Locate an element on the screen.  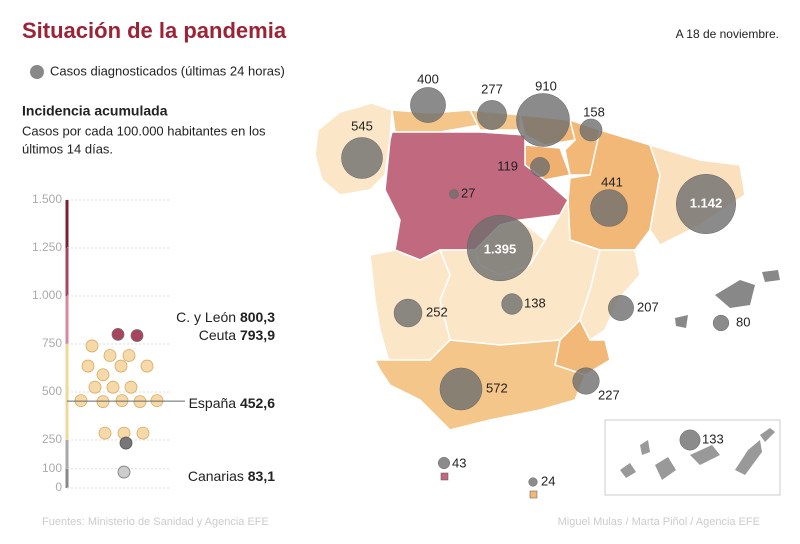
highlight-name: Ceuta is located at coordinates (218, 335).